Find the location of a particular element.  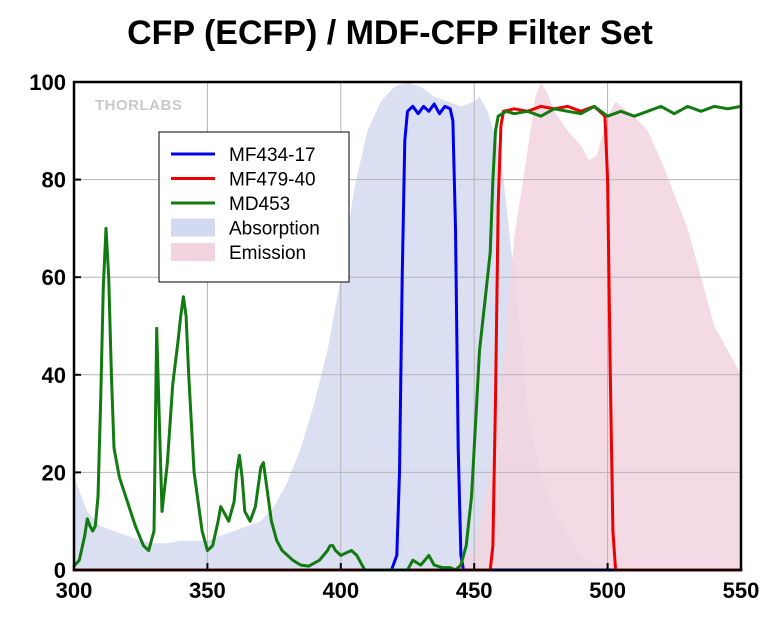

legend: MF434-17 MF479-40 MD453 Absorption Emission is located at coordinates (254, 207).